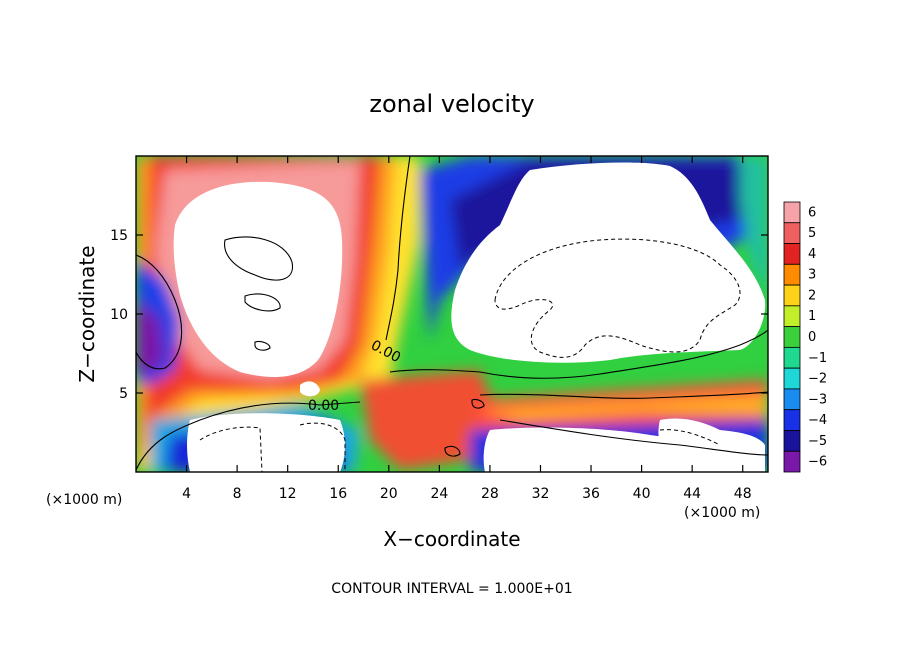  I want to click on x-tick-label: 36, so click(591, 494).